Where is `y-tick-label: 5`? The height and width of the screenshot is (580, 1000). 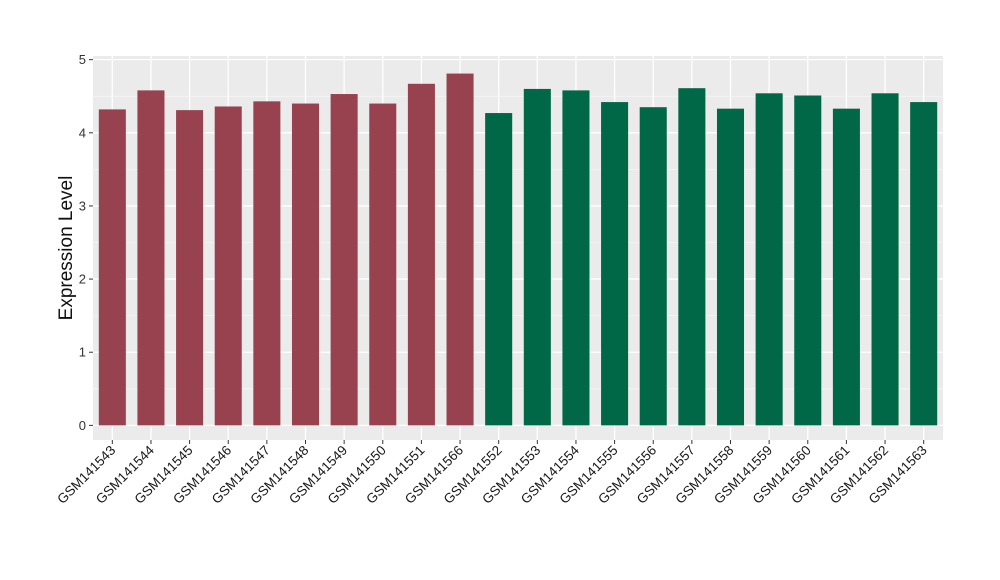 y-tick-label: 5 is located at coordinates (82, 59).